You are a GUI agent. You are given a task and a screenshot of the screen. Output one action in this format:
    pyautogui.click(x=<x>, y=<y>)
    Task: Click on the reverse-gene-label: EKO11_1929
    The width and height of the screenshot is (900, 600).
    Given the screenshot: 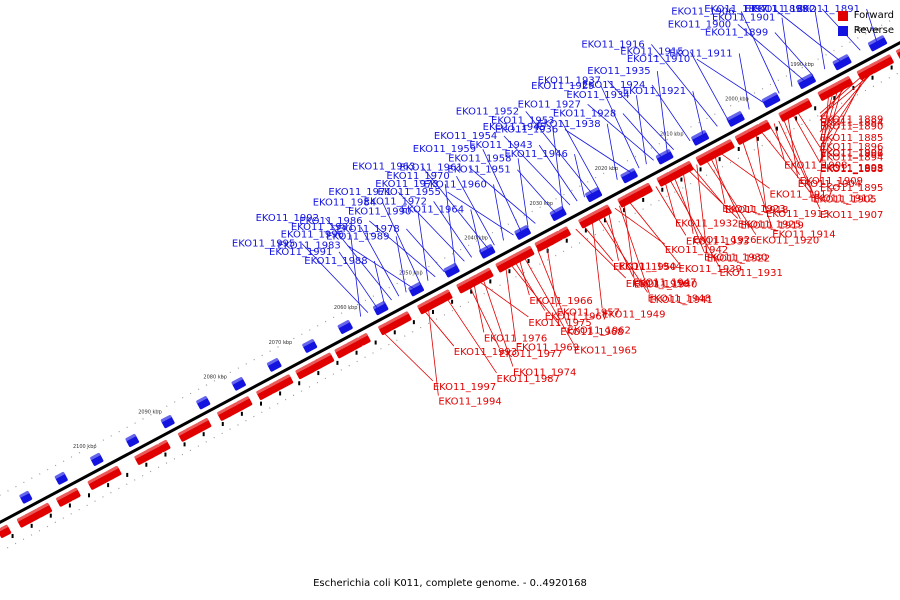 What is the action you would take?
    pyautogui.click(x=562, y=86)
    